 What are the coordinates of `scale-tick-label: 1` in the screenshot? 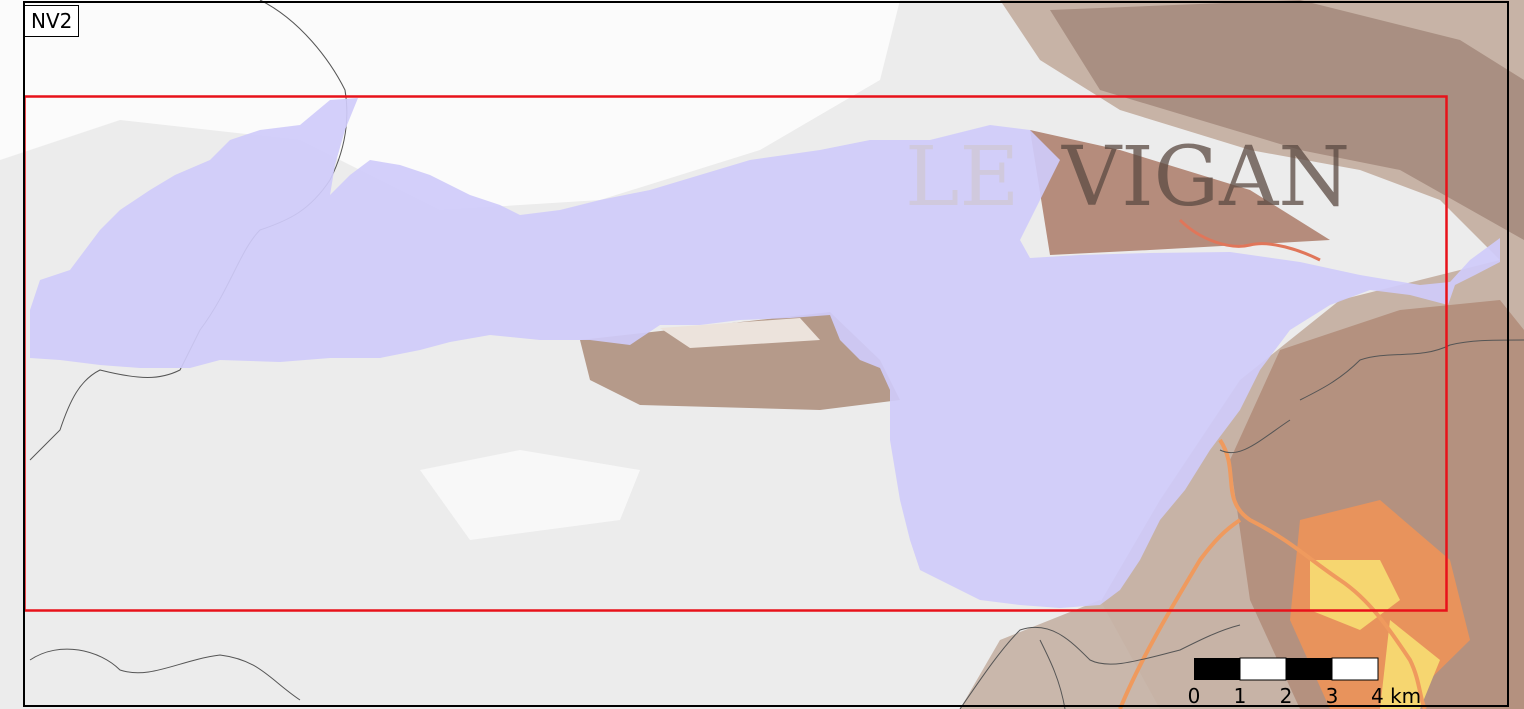 It's located at (1240, 696).